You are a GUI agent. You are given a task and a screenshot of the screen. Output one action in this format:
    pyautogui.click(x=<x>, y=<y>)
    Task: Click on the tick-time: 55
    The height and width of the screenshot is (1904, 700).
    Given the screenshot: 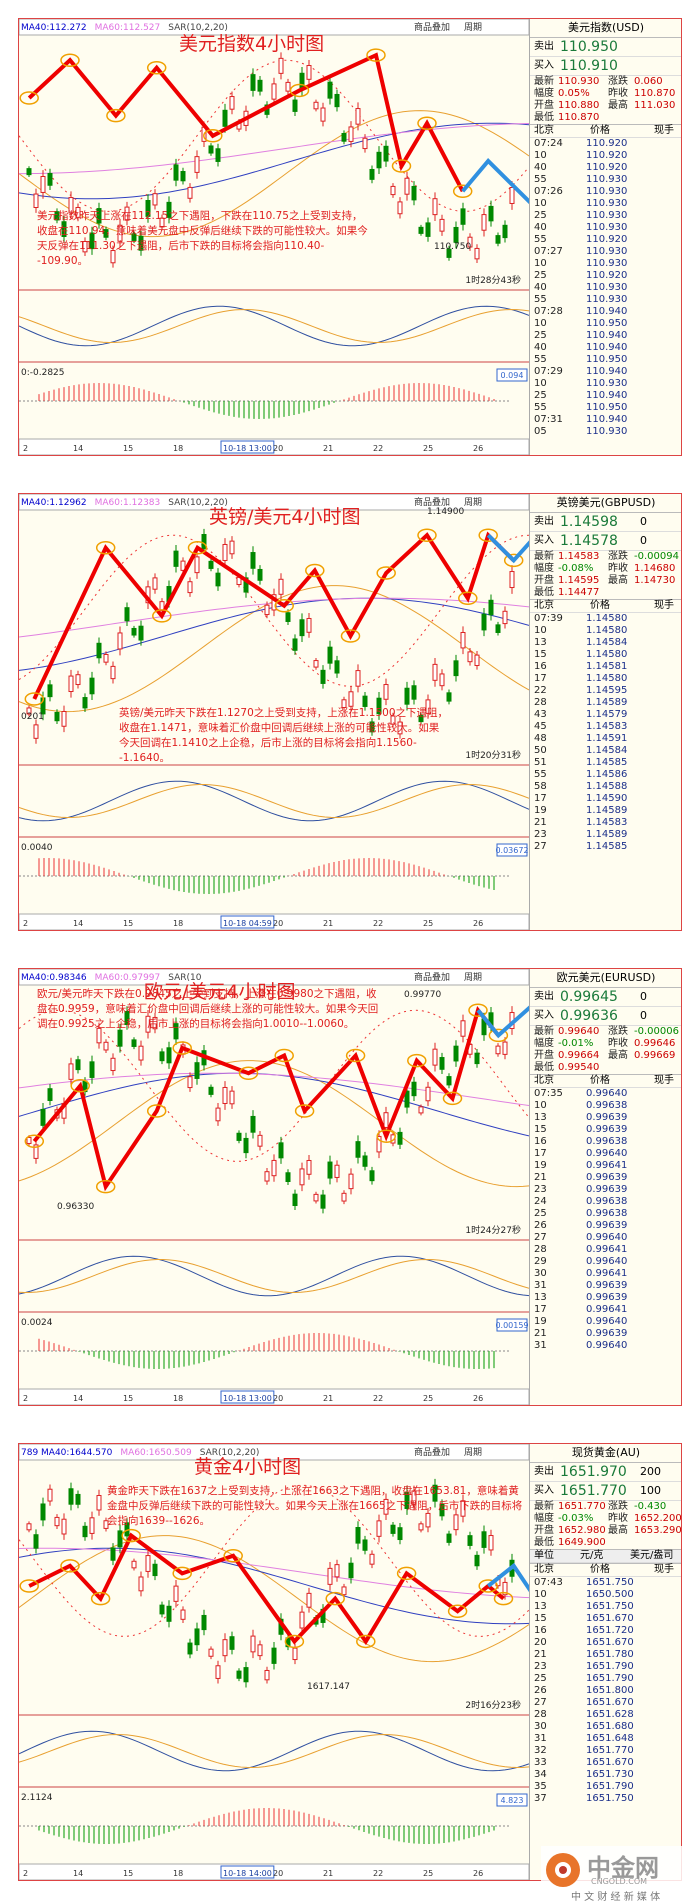 What is the action you would take?
    pyautogui.click(x=540, y=359)
    